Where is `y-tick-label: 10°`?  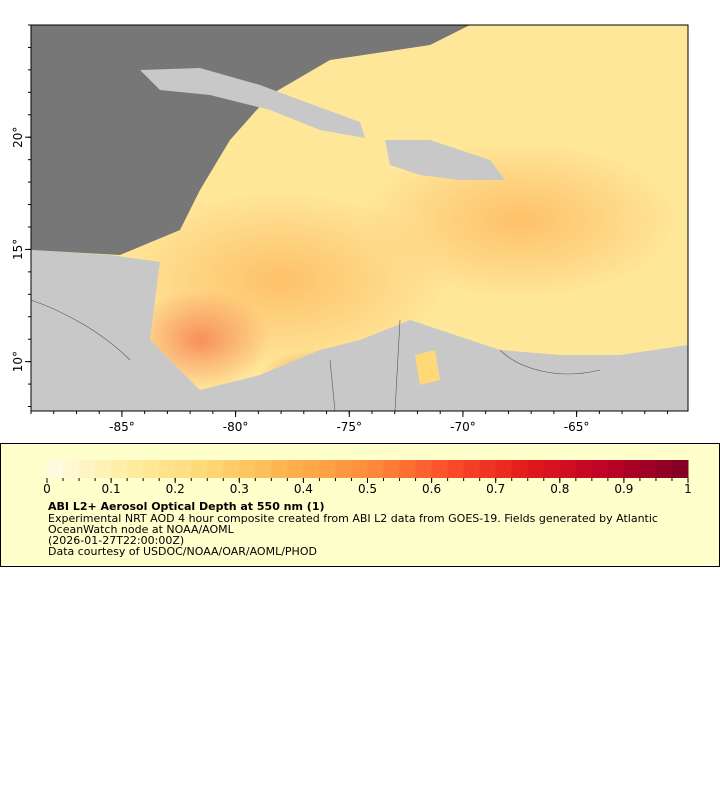 y-tick-label: 10° is located at coordinates (18, 361).